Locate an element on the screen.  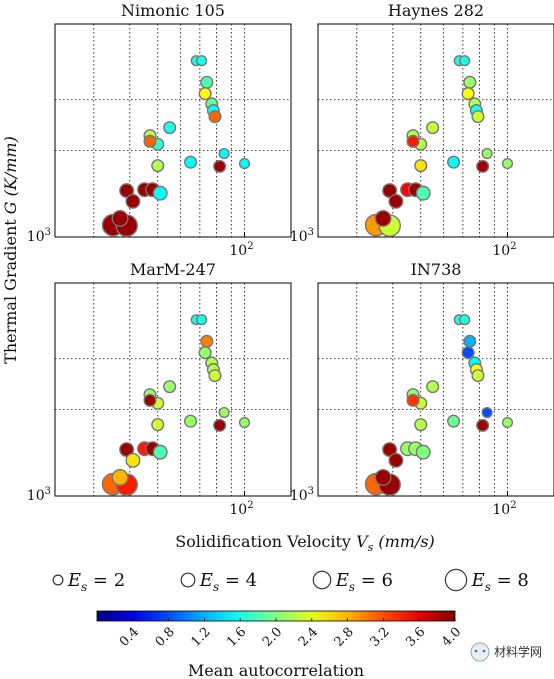
colorbar-tick-label: 3.2 is located at coordinates (379, 637).